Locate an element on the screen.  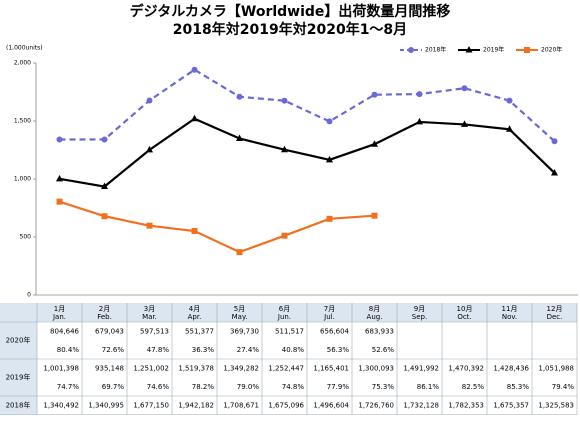
table-month-en: Aug. is located at coordinates (375, 317).